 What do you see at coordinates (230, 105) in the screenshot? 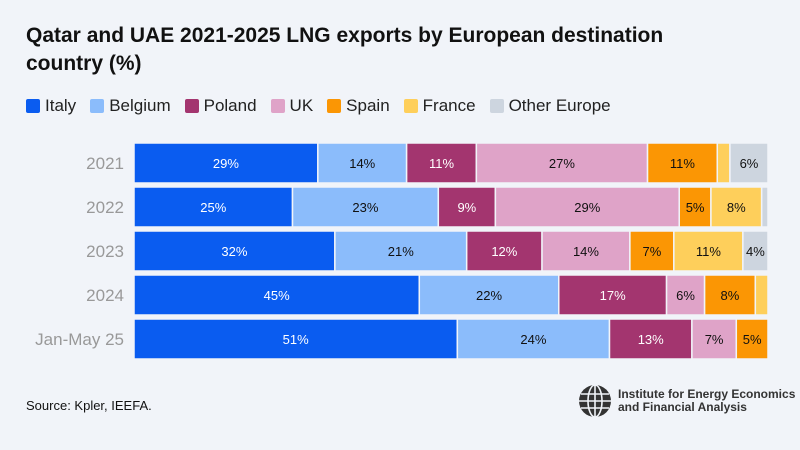
I see `legend-label: Poland` at bounding box center [230, 105].